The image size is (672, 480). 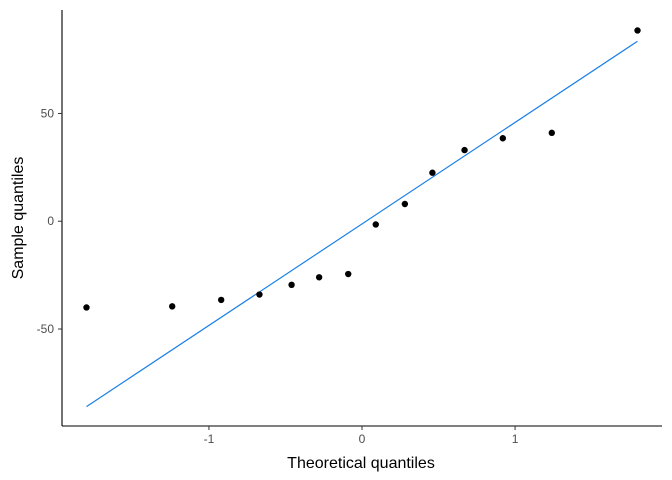 I want to click on x-tick-label: 1, so click(x=515, y=439).